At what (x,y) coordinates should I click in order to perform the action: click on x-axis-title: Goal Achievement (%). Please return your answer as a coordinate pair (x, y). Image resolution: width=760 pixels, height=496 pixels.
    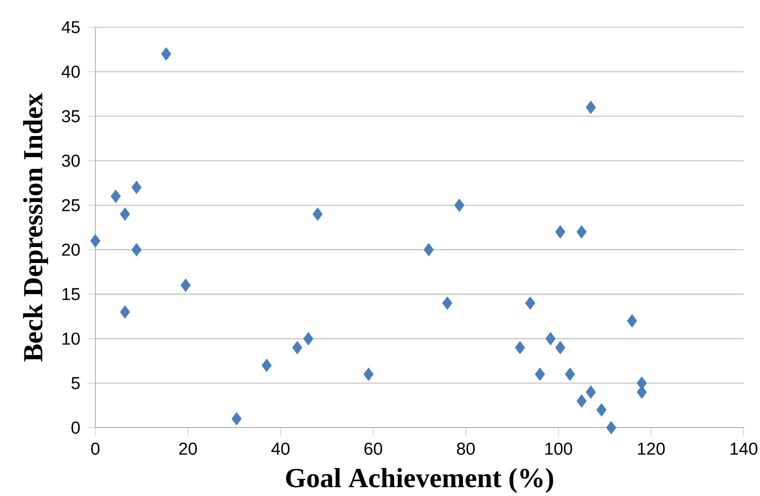
    Looking at the image, I should click on (420, 481).